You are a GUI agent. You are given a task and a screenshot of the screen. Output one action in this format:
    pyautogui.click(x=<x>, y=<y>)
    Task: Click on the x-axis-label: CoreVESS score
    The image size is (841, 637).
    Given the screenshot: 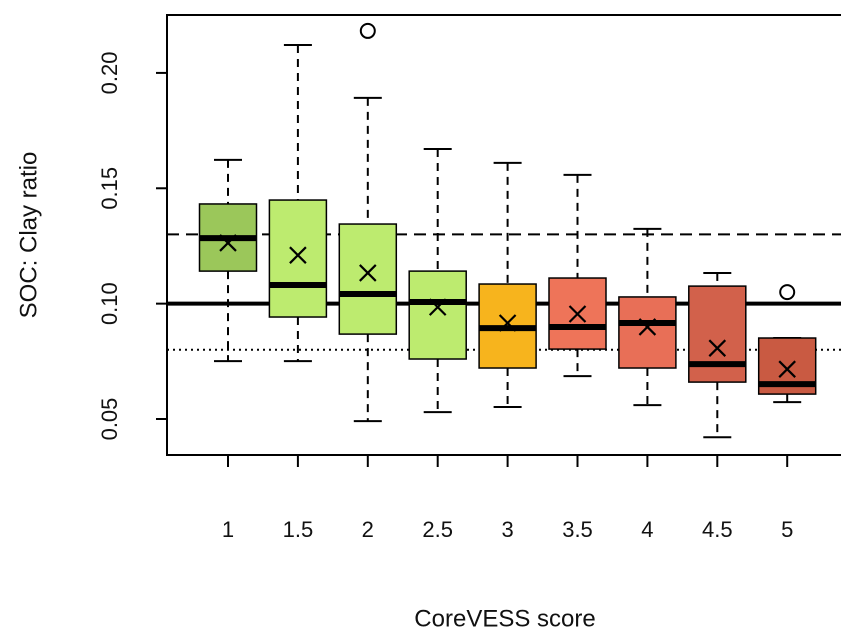 What is the action you would take?
    pyautogui.click(x=504, y=618)
    